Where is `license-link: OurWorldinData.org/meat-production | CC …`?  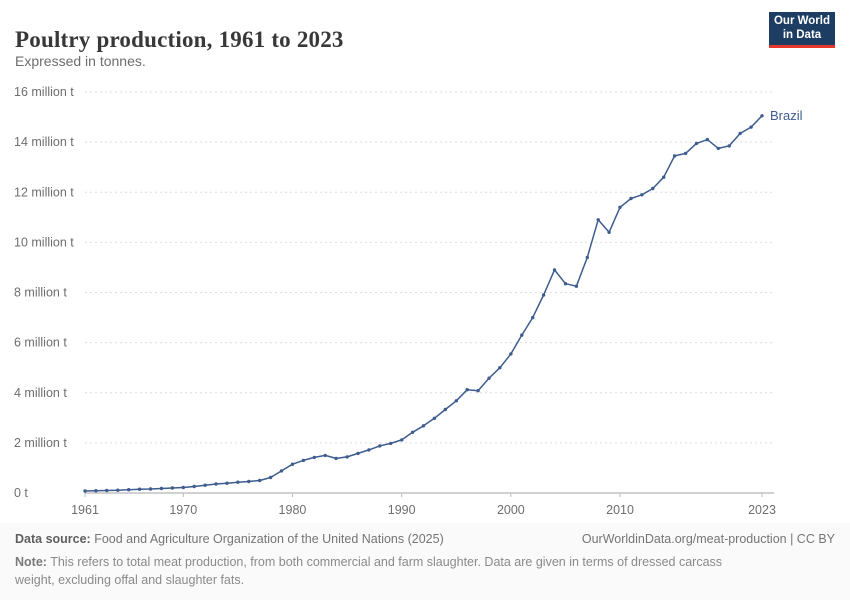
license-link: OurWorldinData.org/meat-production | CC … is located at coordinates (708, 539).